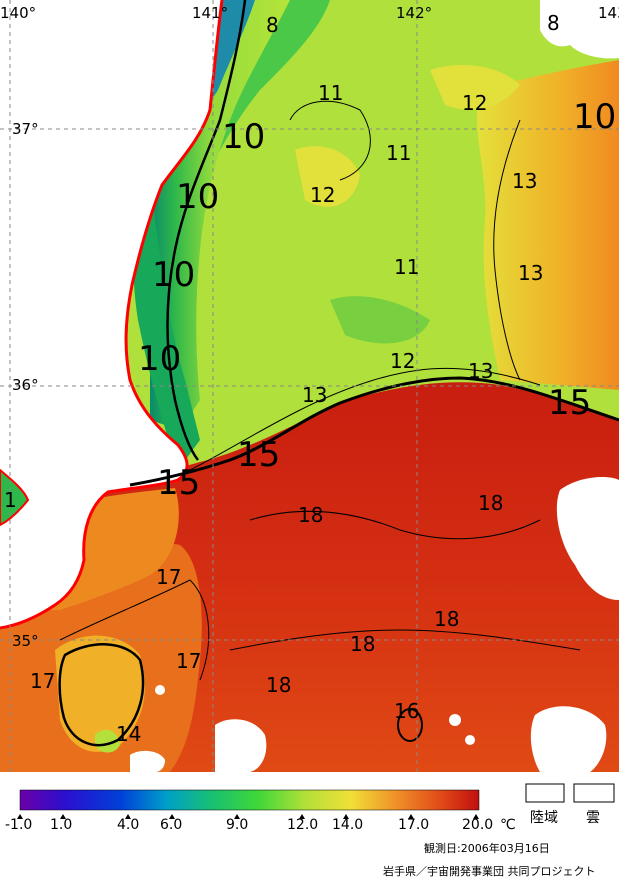 The width and height of the screenshot is (619, 881). What do you see at coordinates (248, 816) in the screenshot?
I see `scale-tick-markers` at bounding box center [248, 816].